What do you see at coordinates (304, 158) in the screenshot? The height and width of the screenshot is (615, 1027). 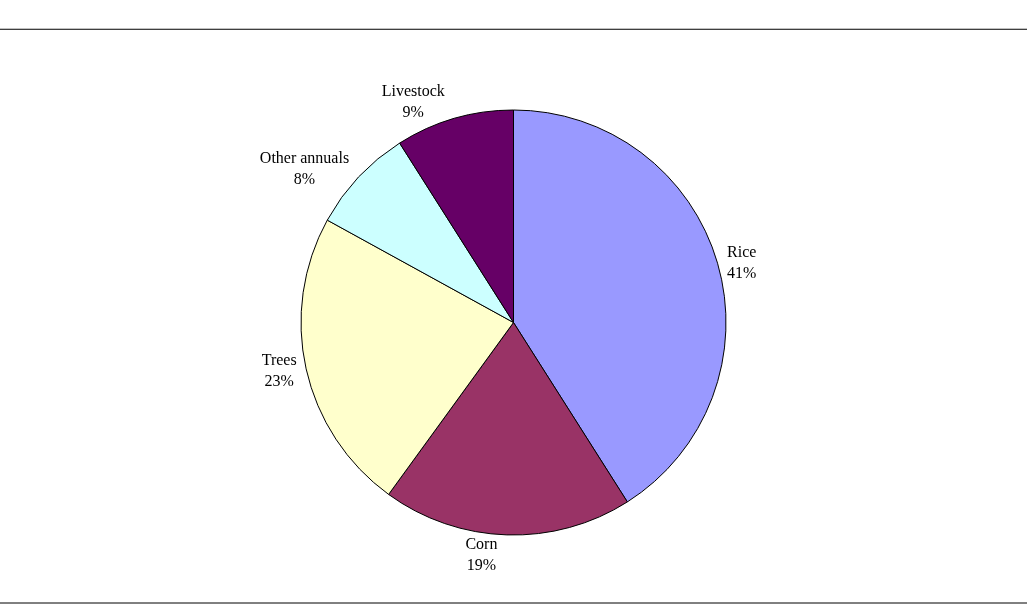 I see `slice-label: Other annuals` at bounding box center [304, 158].